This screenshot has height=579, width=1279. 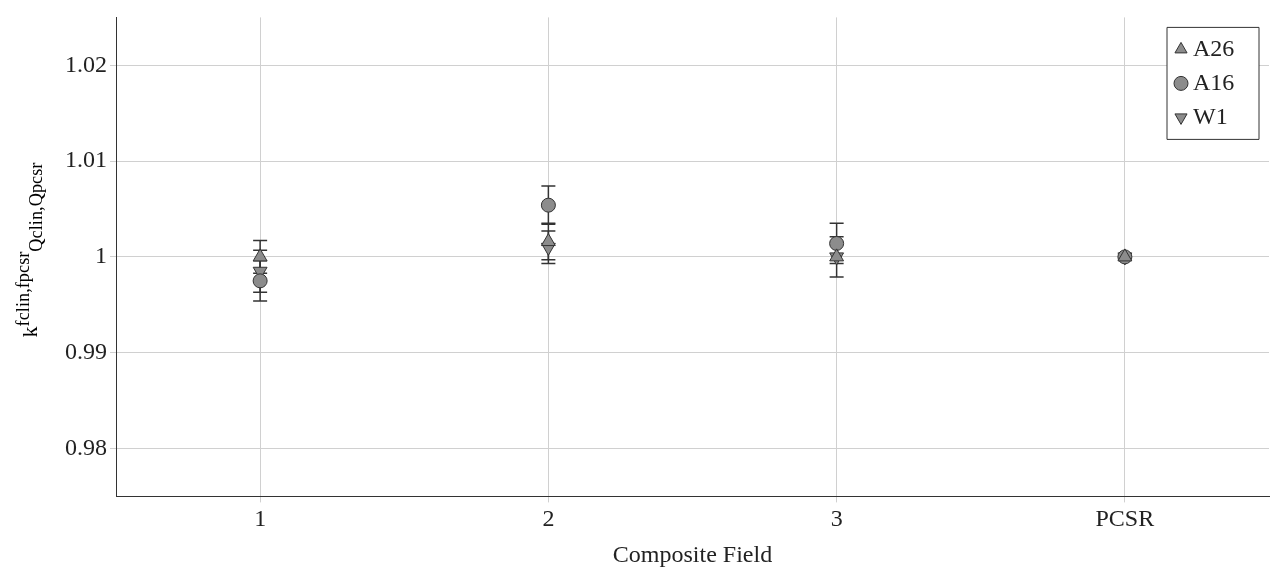 I want to click on y-tick-label: 0.98, so click(x=86, y=446).